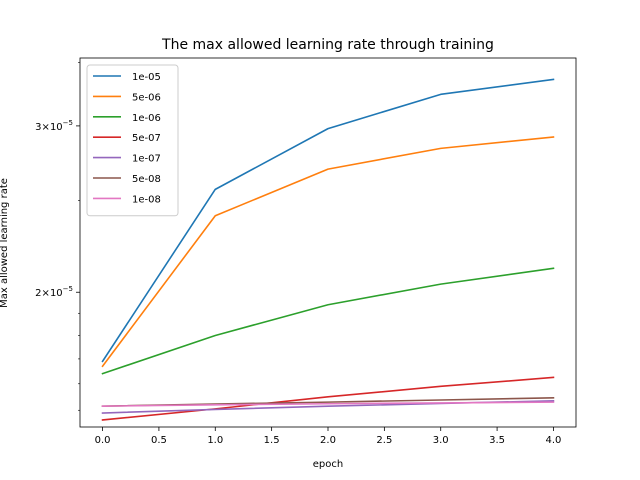 This screenshot has width=640, height=480. I want to click on y-tick-label: 2×10⁻⁵, so click(54, 292).